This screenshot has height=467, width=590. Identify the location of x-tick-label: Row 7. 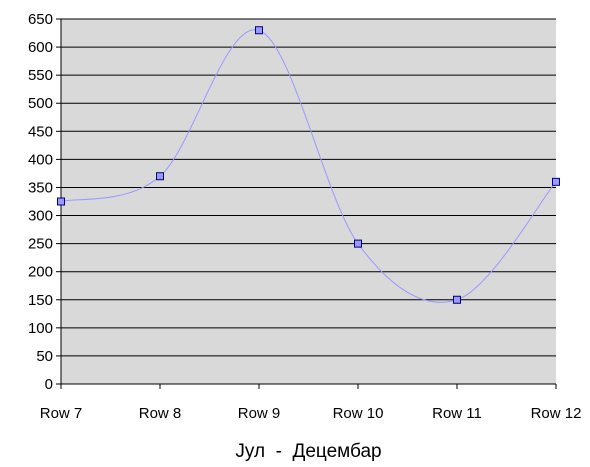
(61, 413).